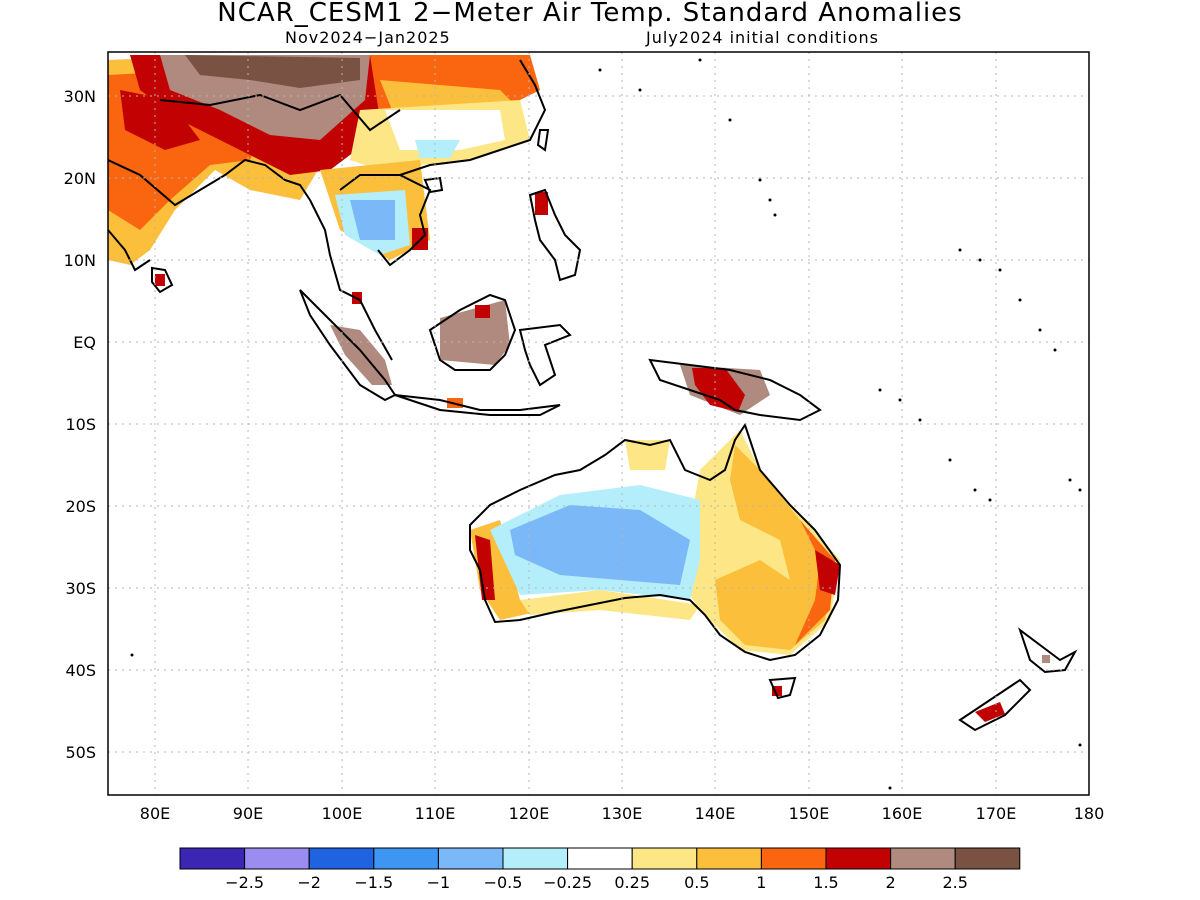  Describe the element at coordinates (555, 235) in the screenshot. I see `coast-philippines` at that location.